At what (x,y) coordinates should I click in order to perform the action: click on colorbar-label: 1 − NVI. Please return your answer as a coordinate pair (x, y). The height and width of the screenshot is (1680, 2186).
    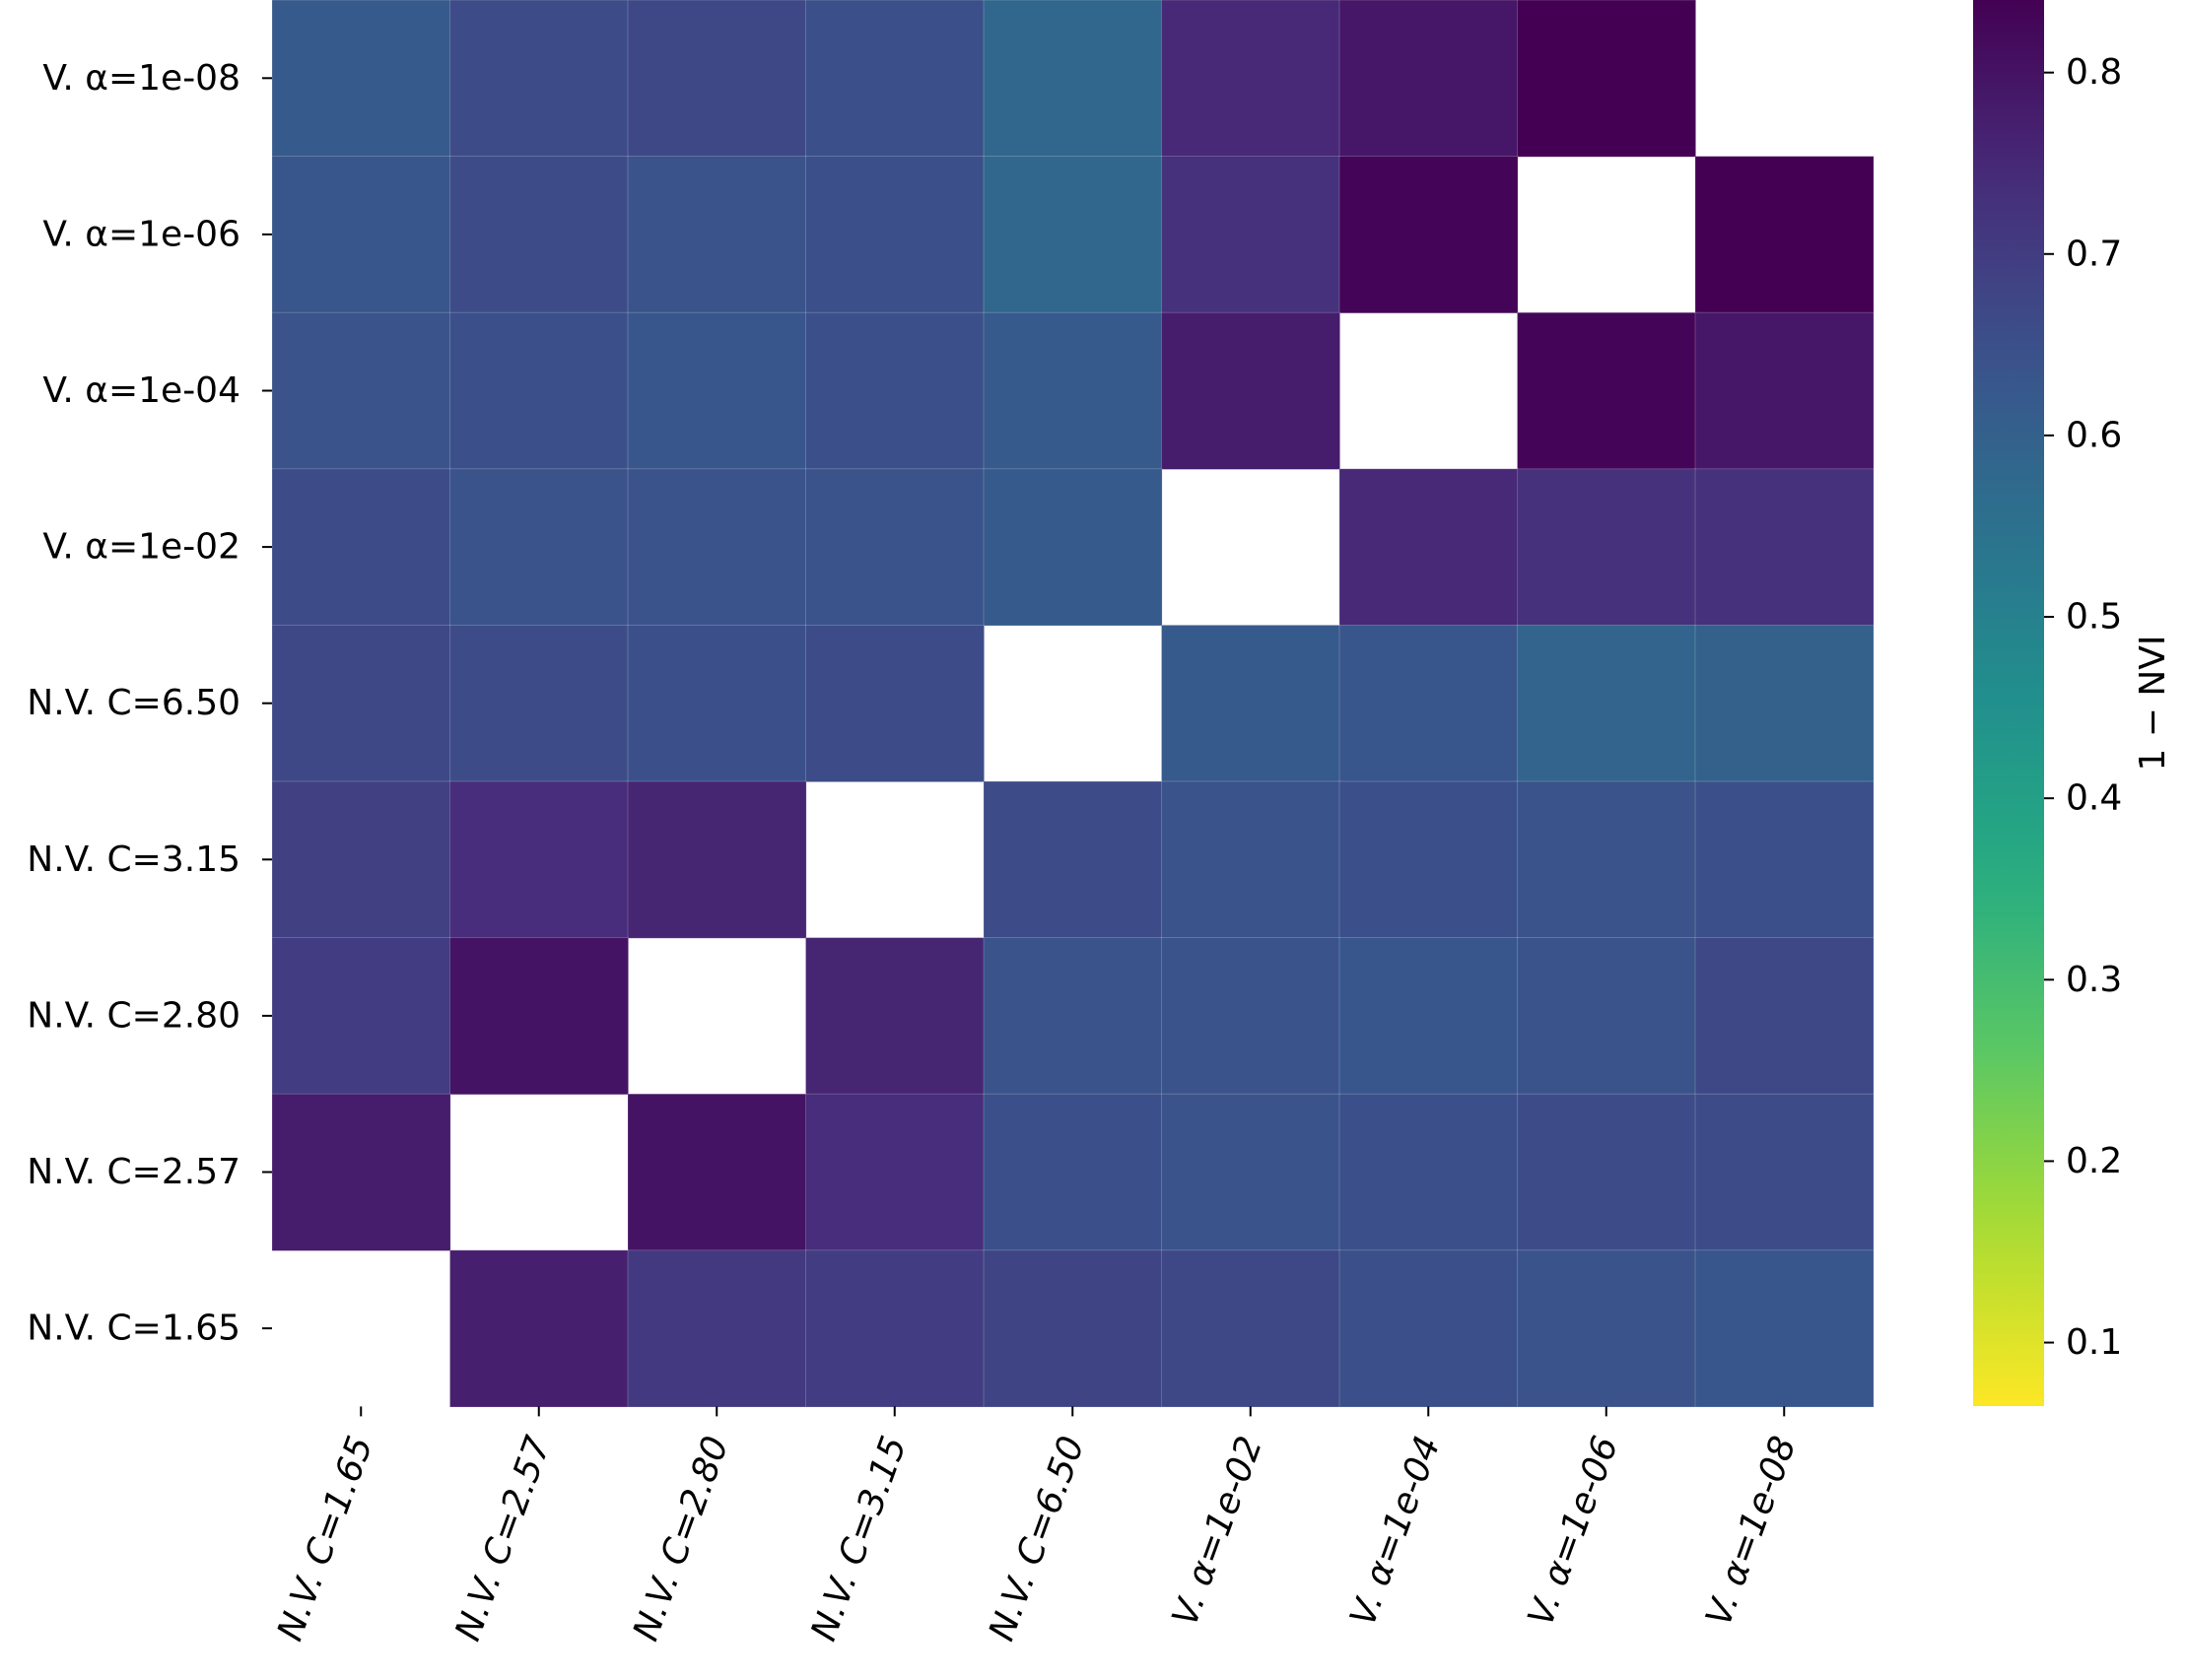
    Looking at the image, I should click on (2153, 703).